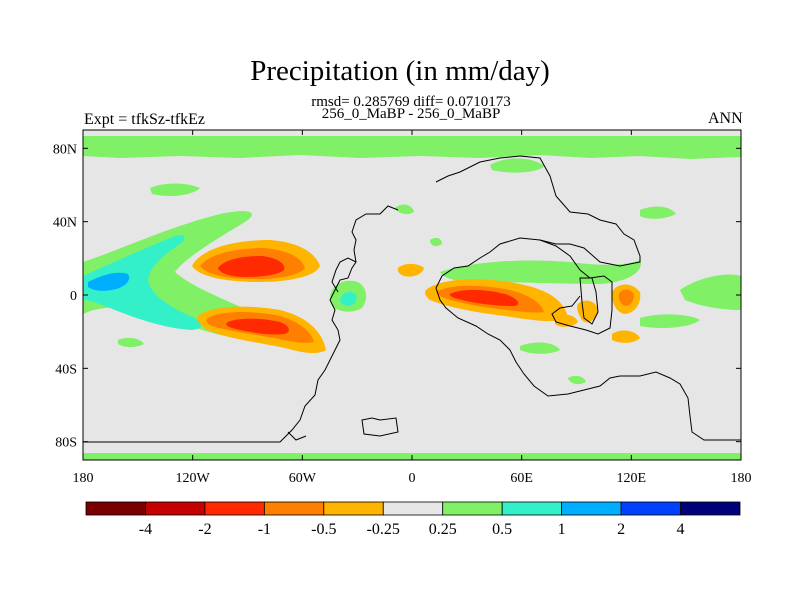 The image size is (800, 600). Describe the element at coordinates (681, 529) in the screenshot. I see `colorbar-label: 4` at that location.